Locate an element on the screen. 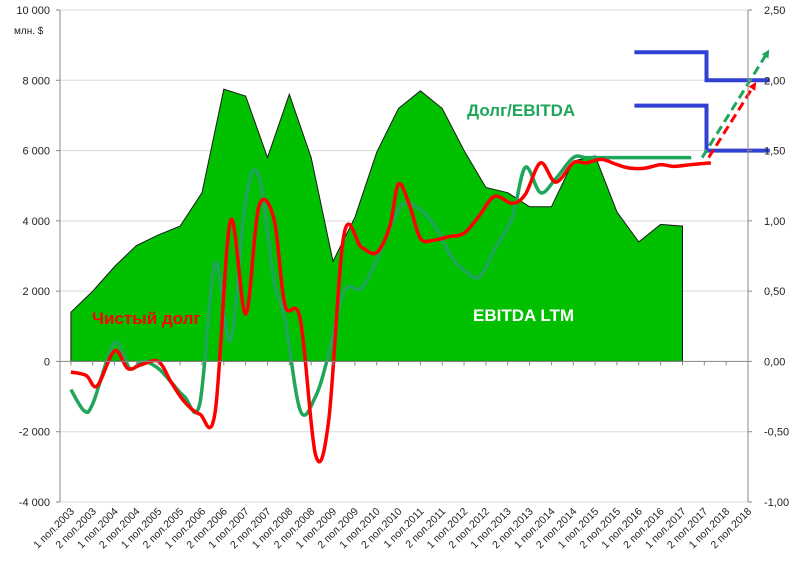 This screenshot has height=566, width=800. left-tick-label: 10 000 is located at coordinates (33, 11).